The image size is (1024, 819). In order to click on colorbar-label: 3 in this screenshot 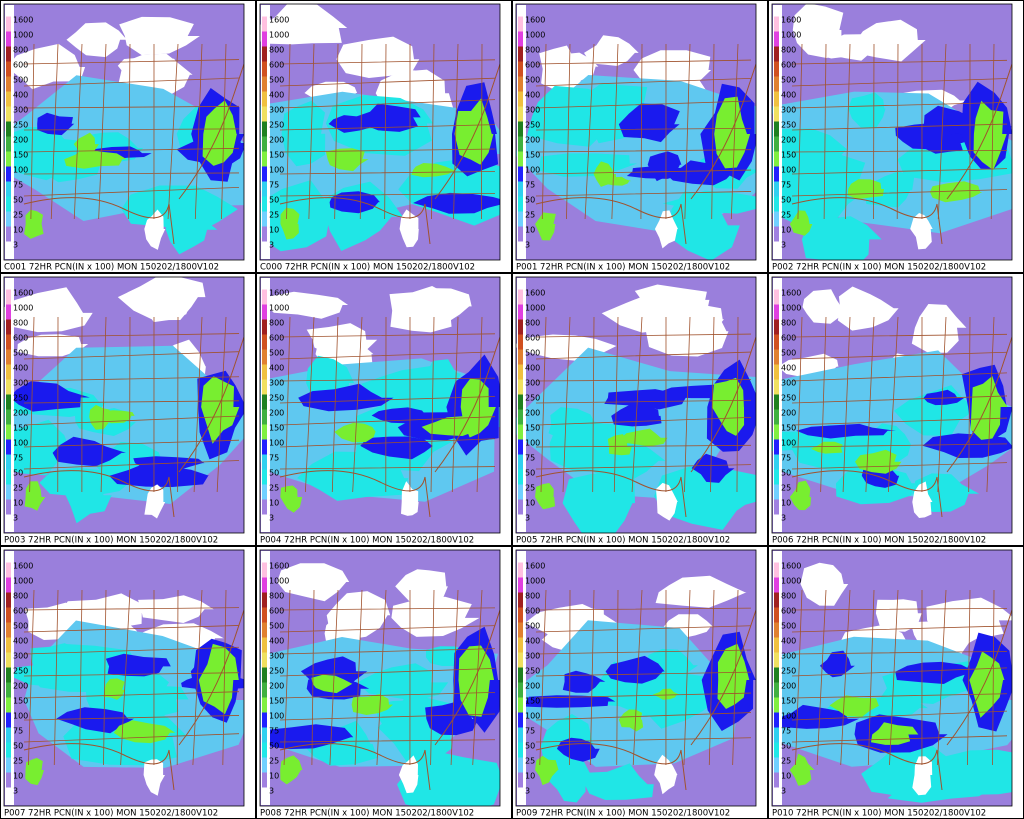, I will do `click(527, 518)`.